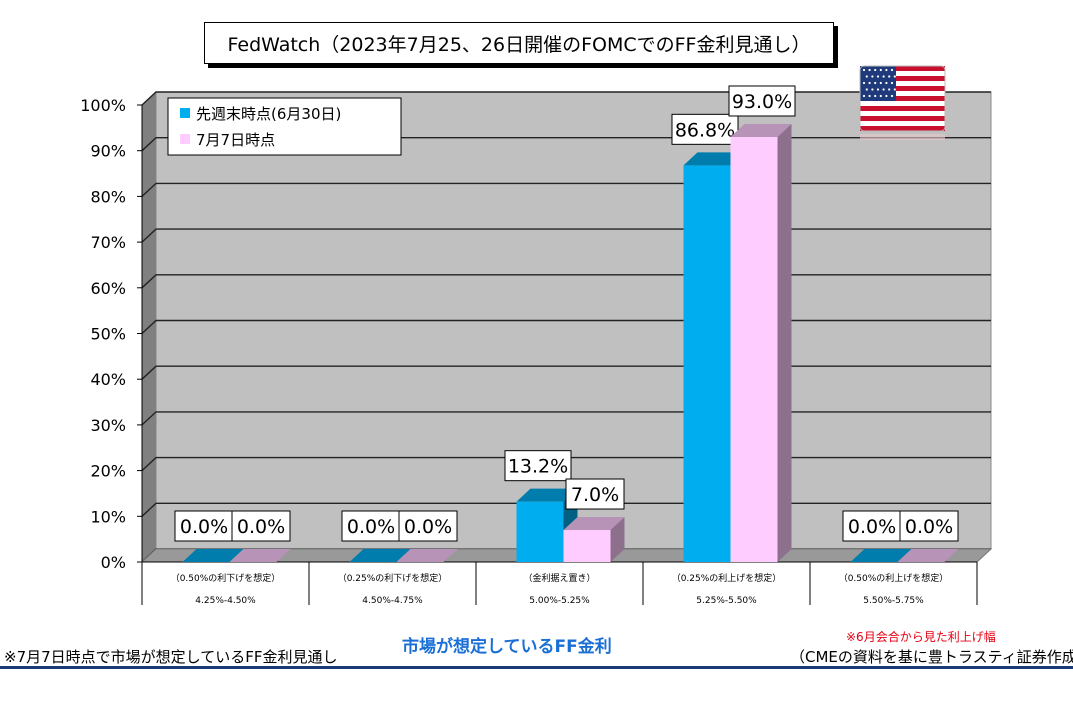 The image size is (1073, 706). I want to click on bottom-rule, so click(536, 667).